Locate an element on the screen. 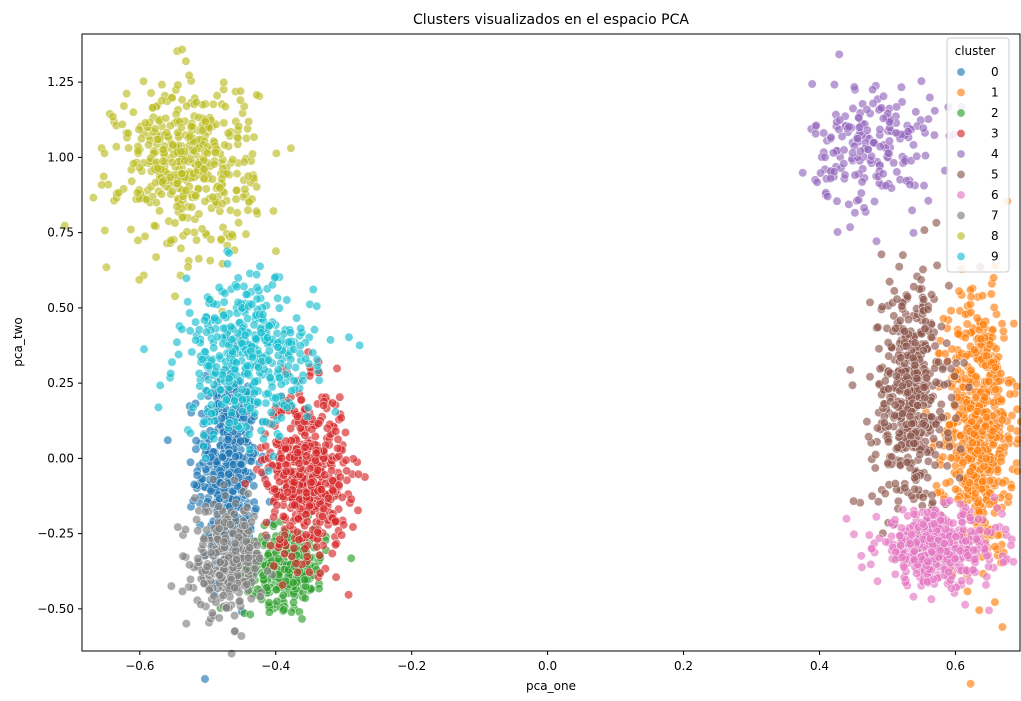 This screenshot has height=701, width=1021. x-axis-label: pca_one is located at coordinates (551, 686).